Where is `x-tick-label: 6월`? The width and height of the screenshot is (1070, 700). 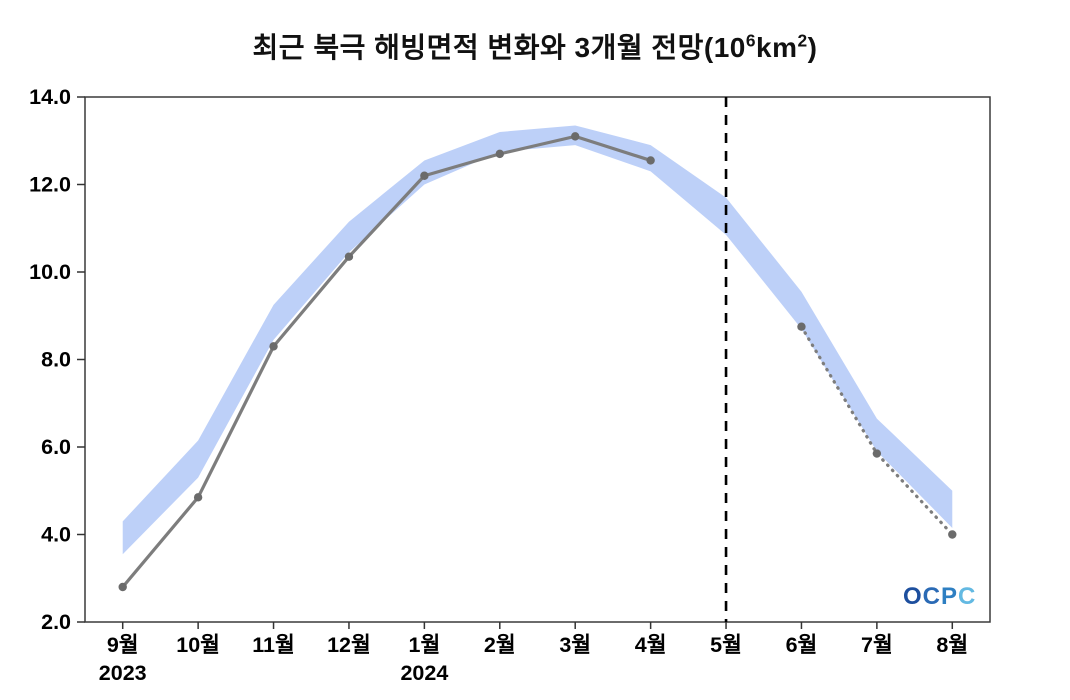
x-tick-label: 6월 is located at coordinates (802, 645).